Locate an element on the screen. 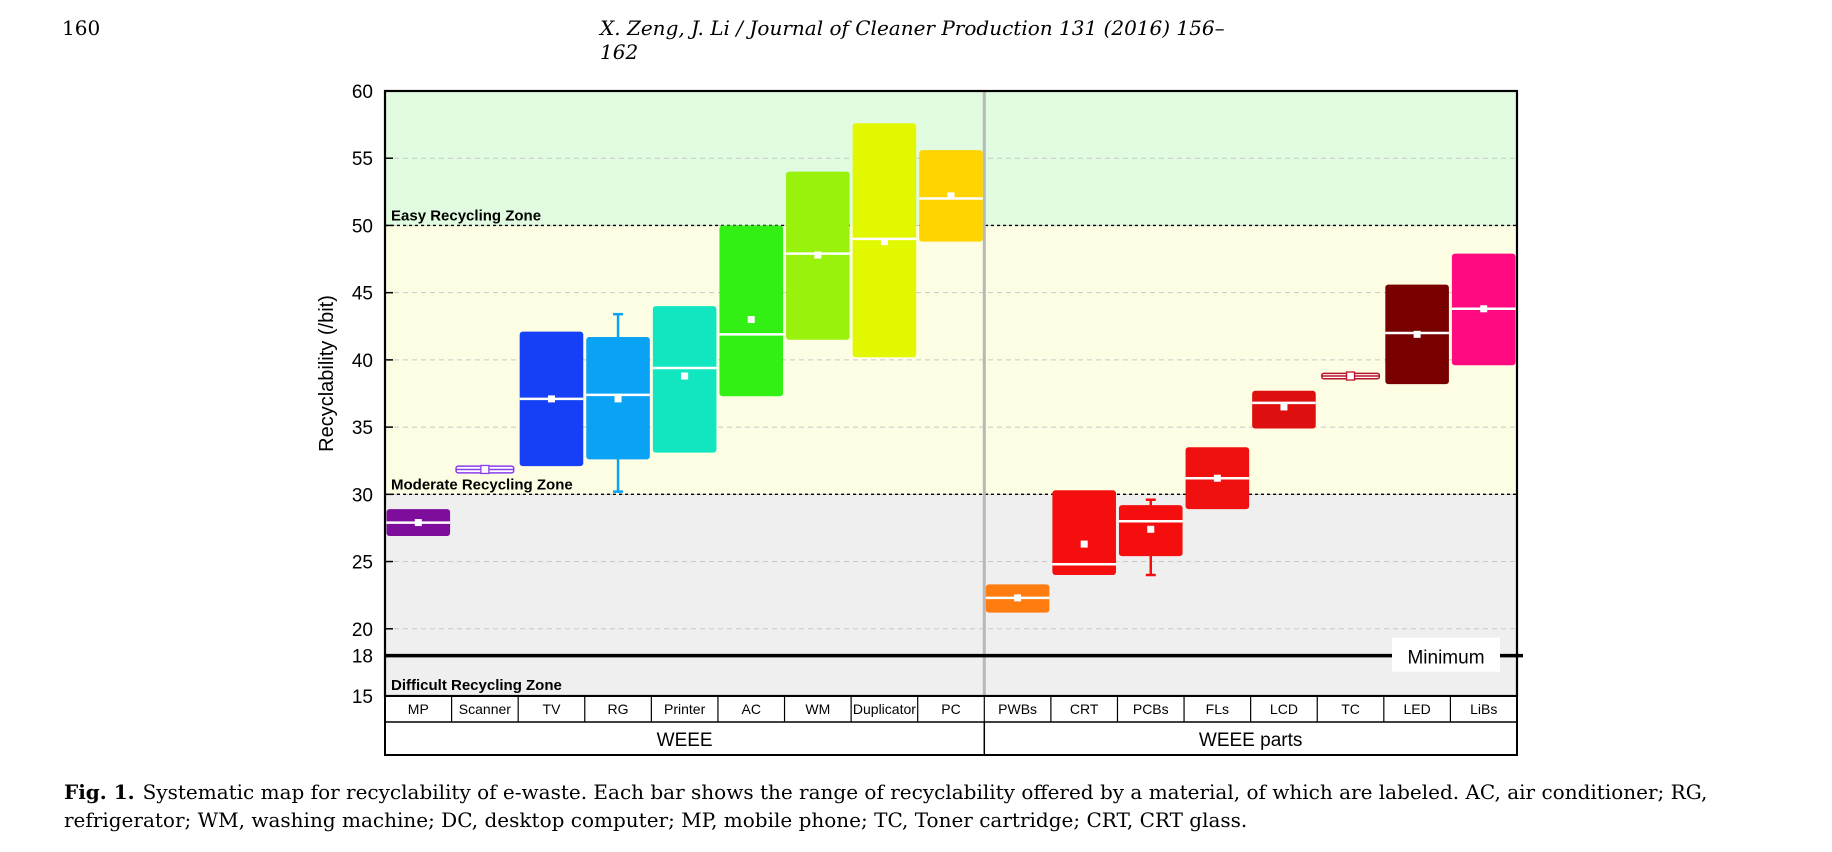  x-tick-label: PWBs is located at coordinates (1017, 709).